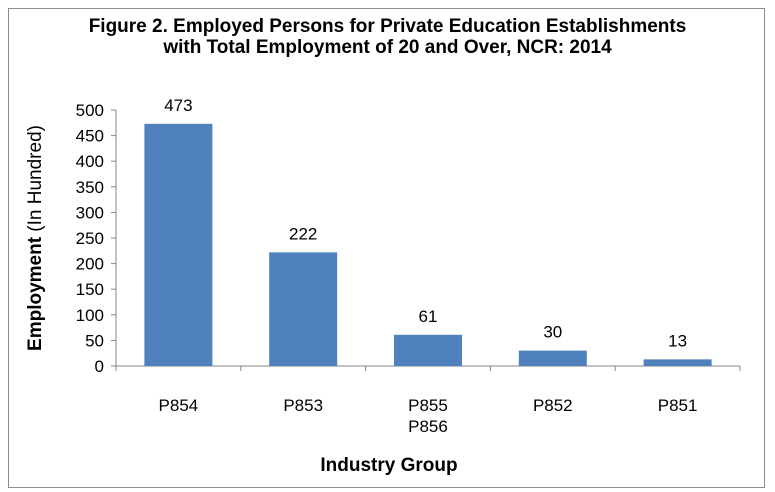 This screenshot has width=775, height=492. What do you see at coordinates (678, 405) in the screenshot?
I see `x-tick-label: P851` at bounding box center [678, 405].